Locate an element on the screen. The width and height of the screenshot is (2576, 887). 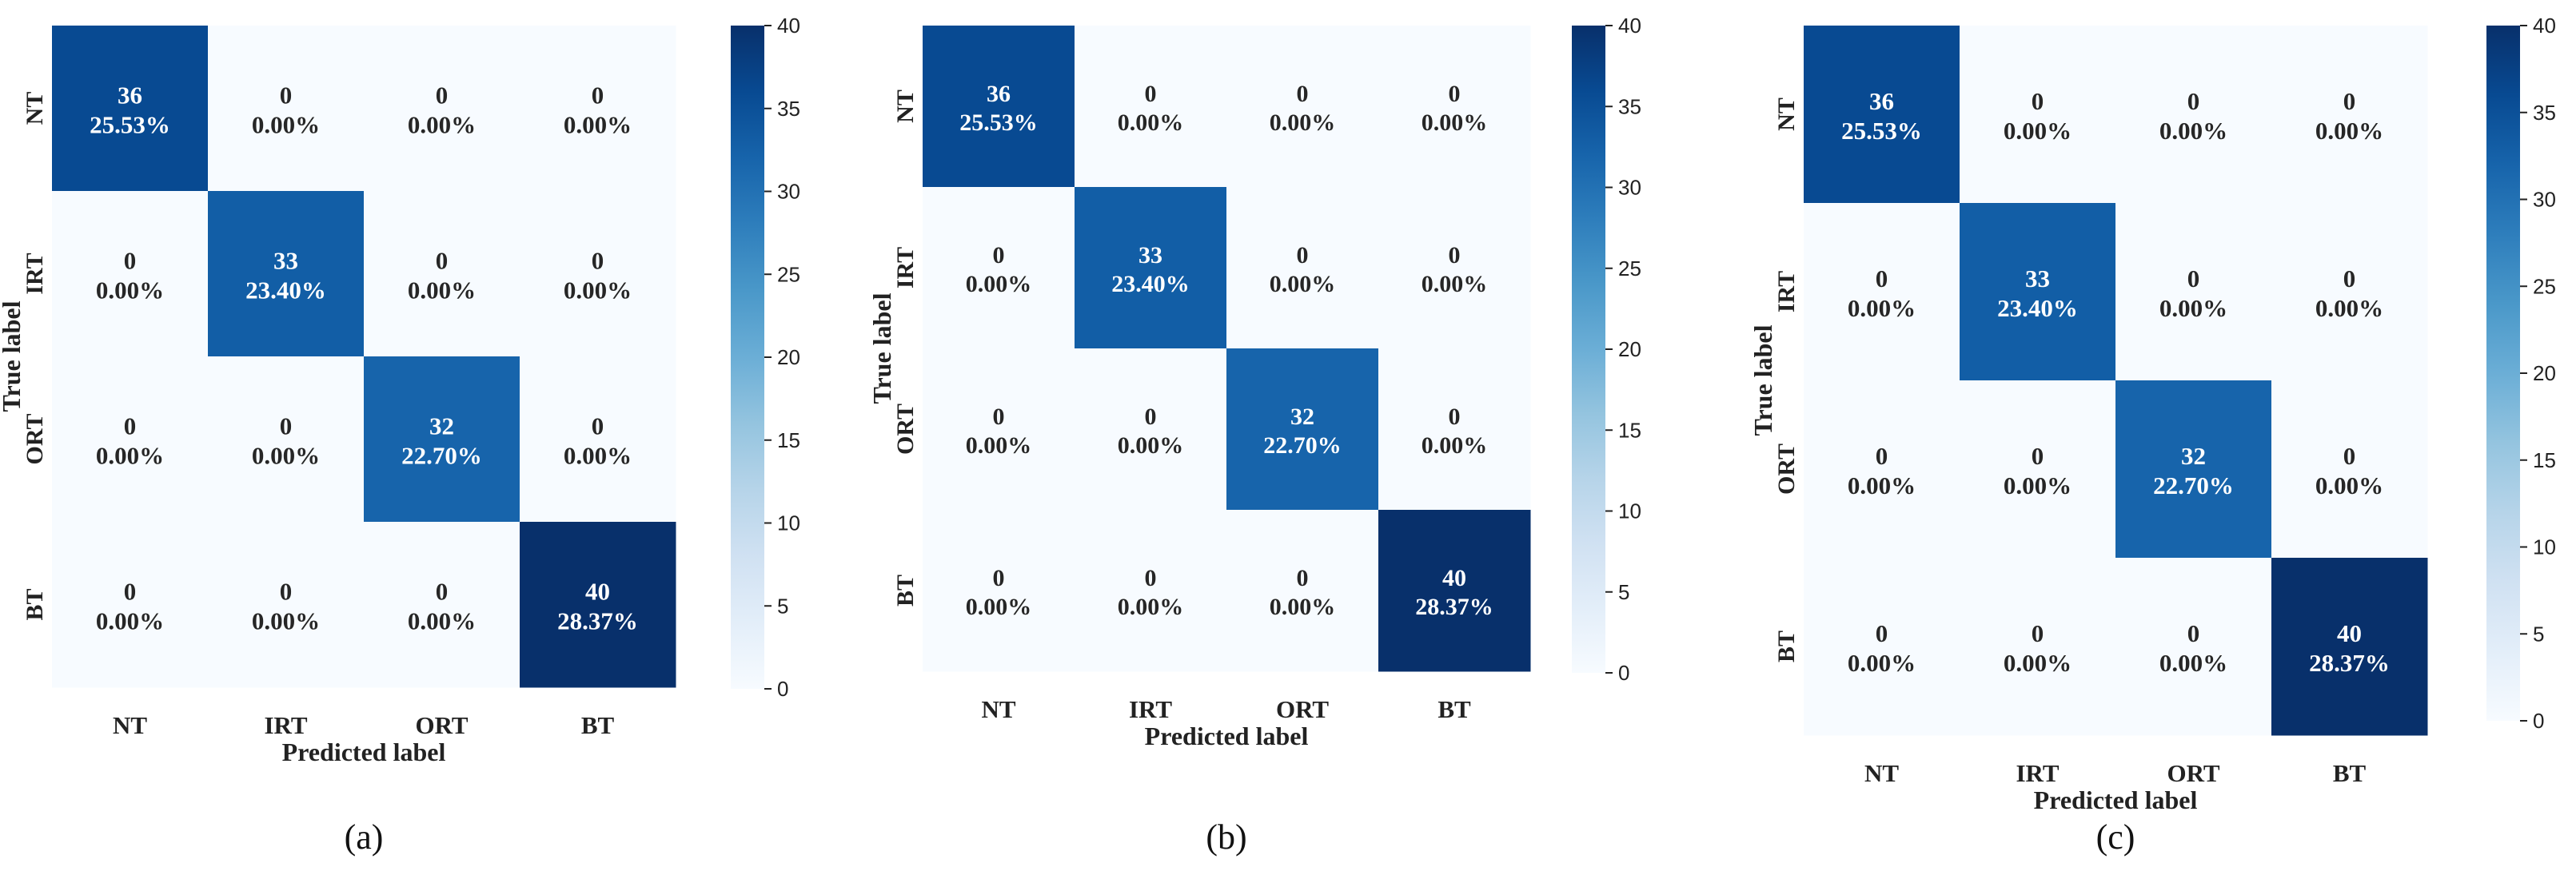
y-tick-label: BT is located at coordinates (35, 604).